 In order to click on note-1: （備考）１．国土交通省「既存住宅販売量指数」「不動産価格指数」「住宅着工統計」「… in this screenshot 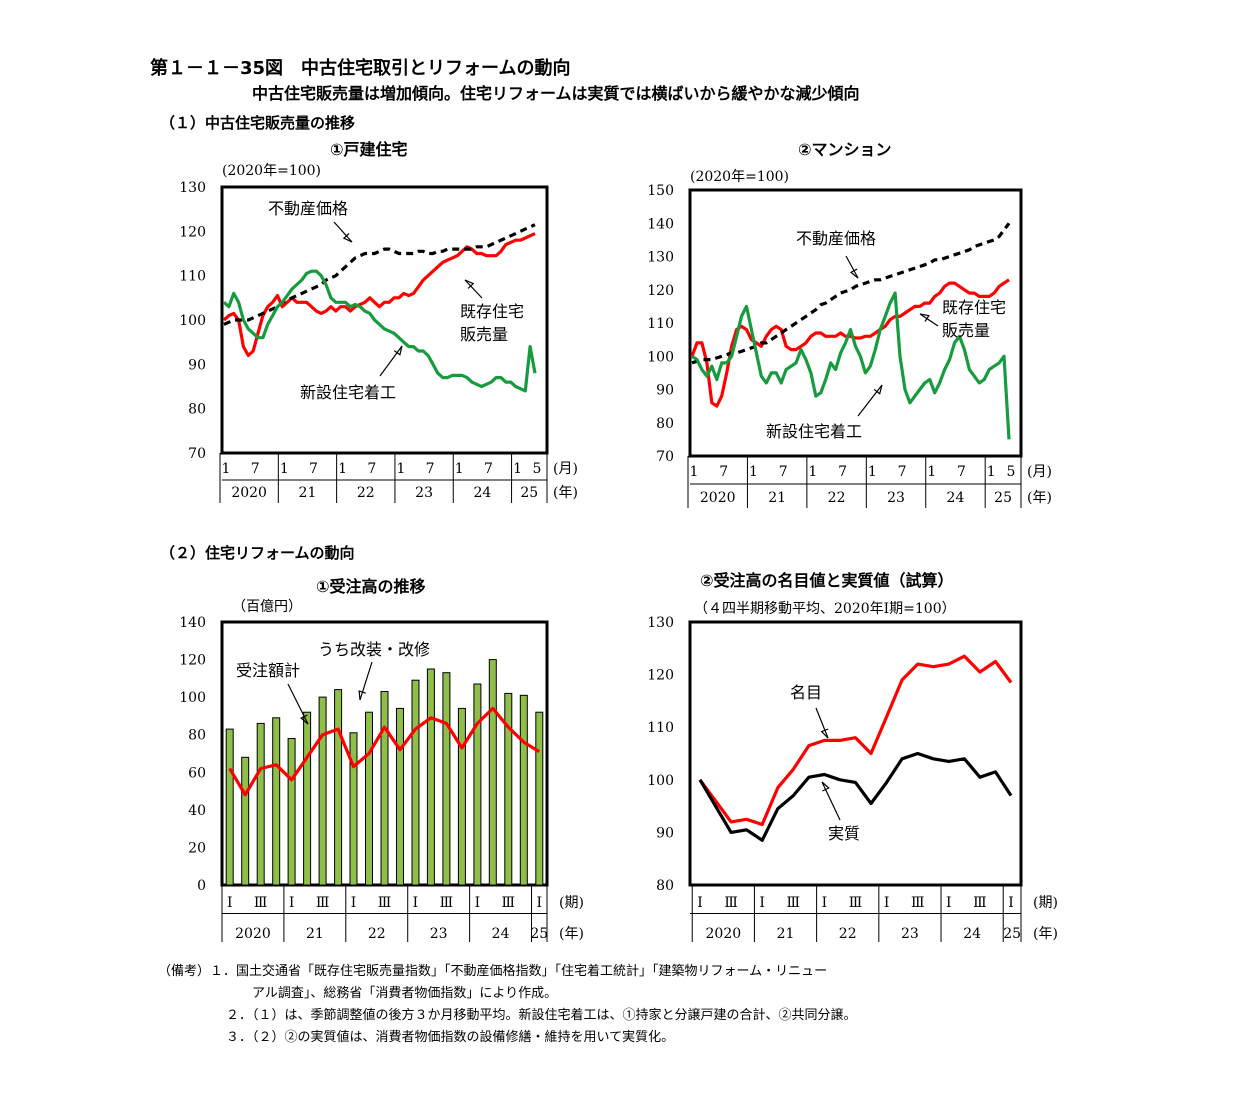, I will do `click(493, 971)`.